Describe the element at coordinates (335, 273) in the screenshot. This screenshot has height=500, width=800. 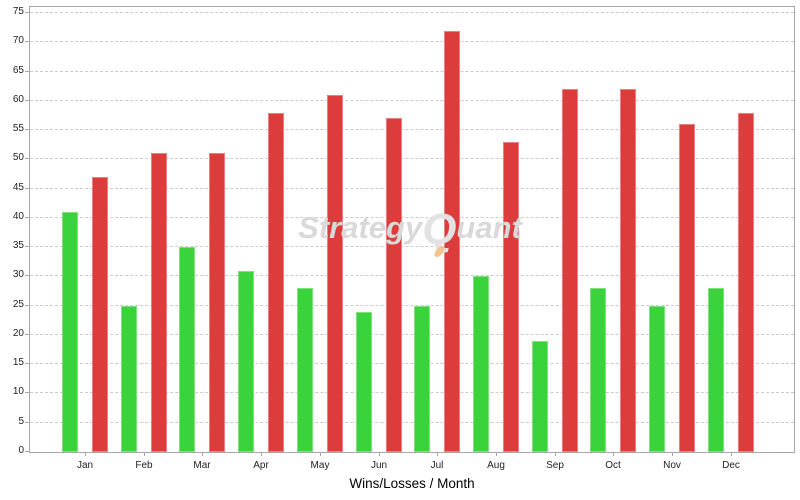
I see `bar-losses-may` at that location.